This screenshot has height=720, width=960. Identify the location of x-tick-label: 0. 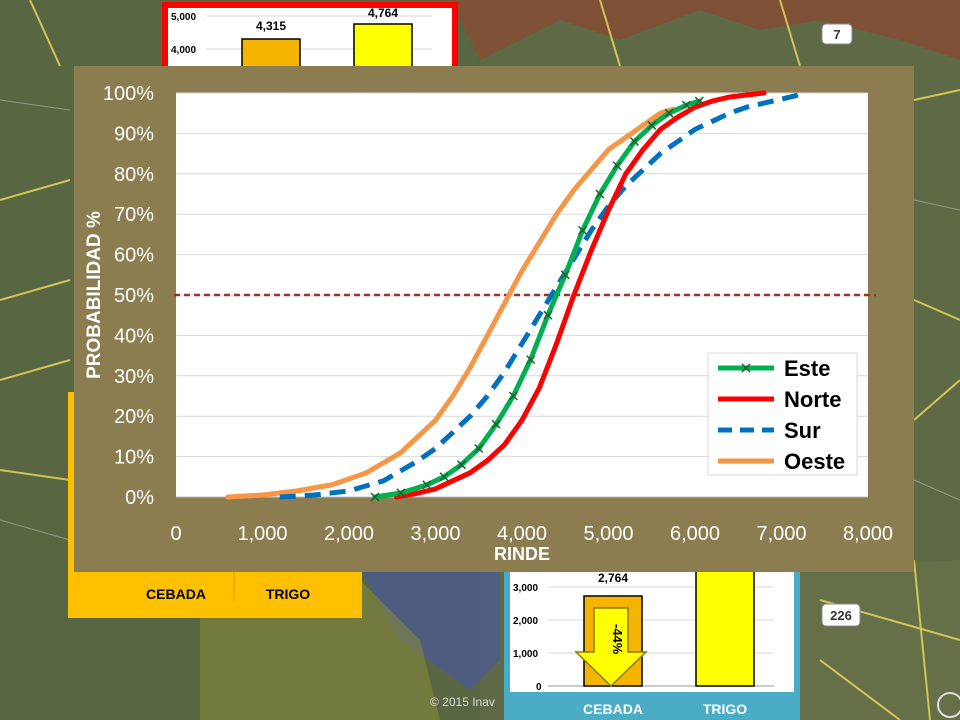
(175, 534).